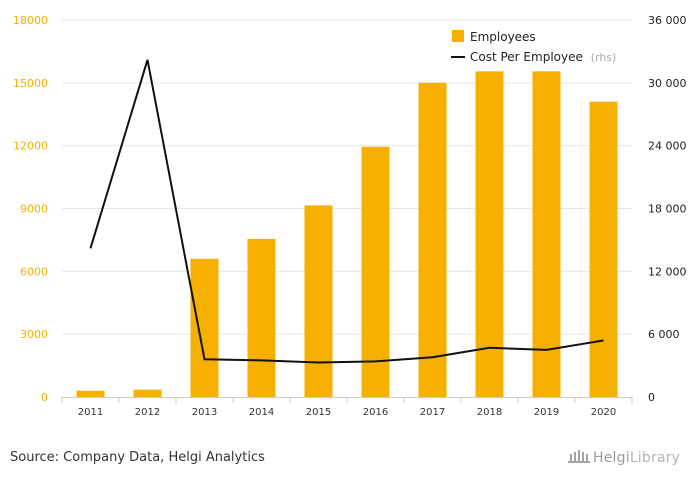 This screenshot has width=700, height=483. I want to click on legend-label-cost-per-employee-name: Cost Per Employee, so click(526, 57).